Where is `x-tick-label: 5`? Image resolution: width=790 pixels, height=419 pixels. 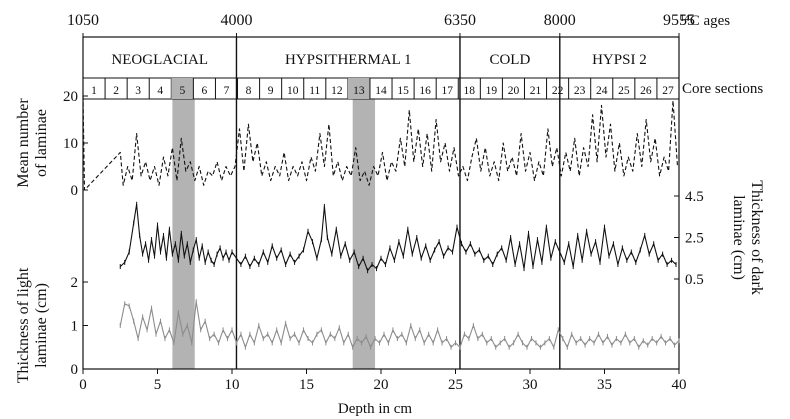 x-tick-label: 5 is located at coordinates (158, 385).